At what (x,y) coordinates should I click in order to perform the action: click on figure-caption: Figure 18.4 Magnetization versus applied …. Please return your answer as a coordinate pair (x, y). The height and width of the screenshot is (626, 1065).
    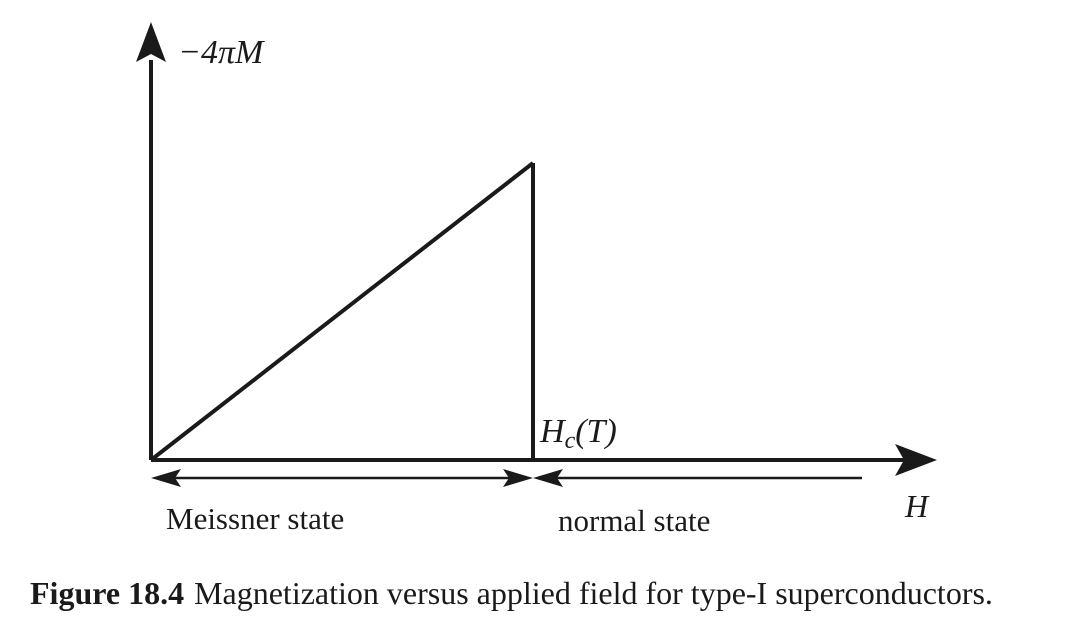
    Looking at the image, I should click on (511, 593).